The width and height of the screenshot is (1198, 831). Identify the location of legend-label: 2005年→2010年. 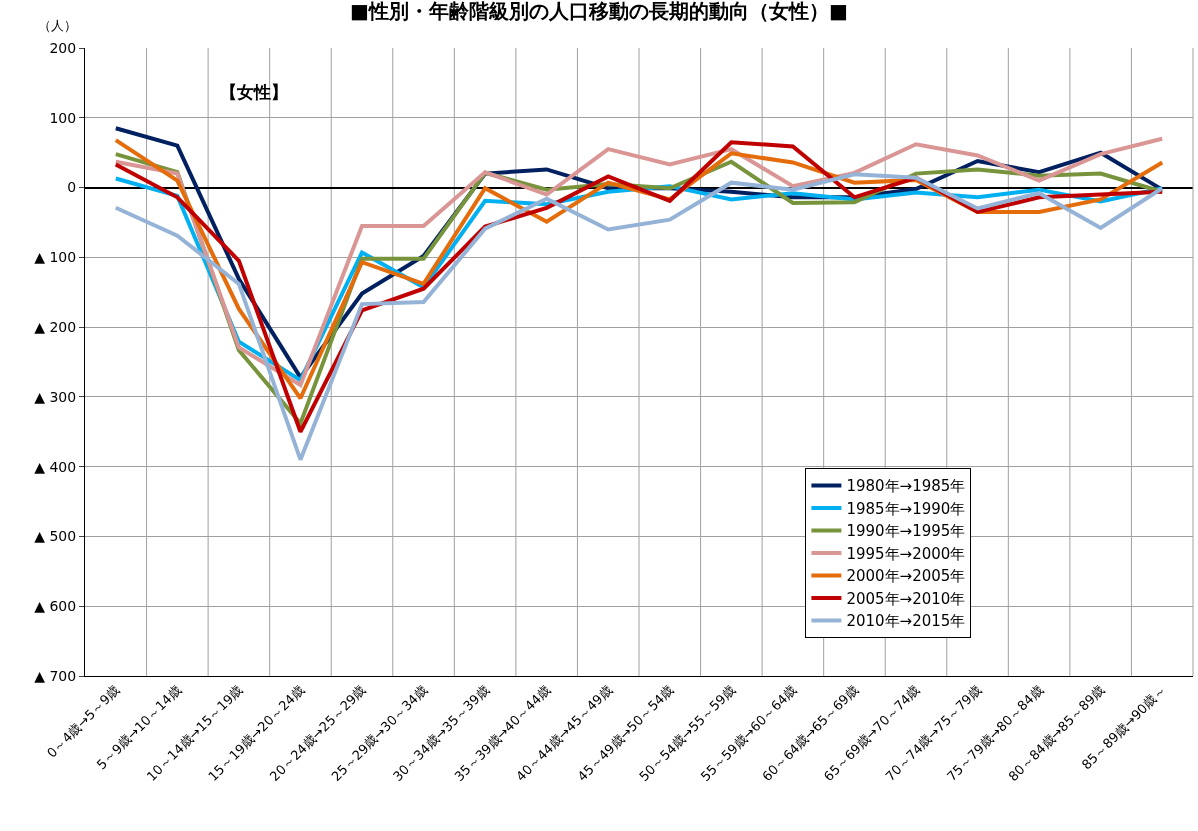
(906, 598).